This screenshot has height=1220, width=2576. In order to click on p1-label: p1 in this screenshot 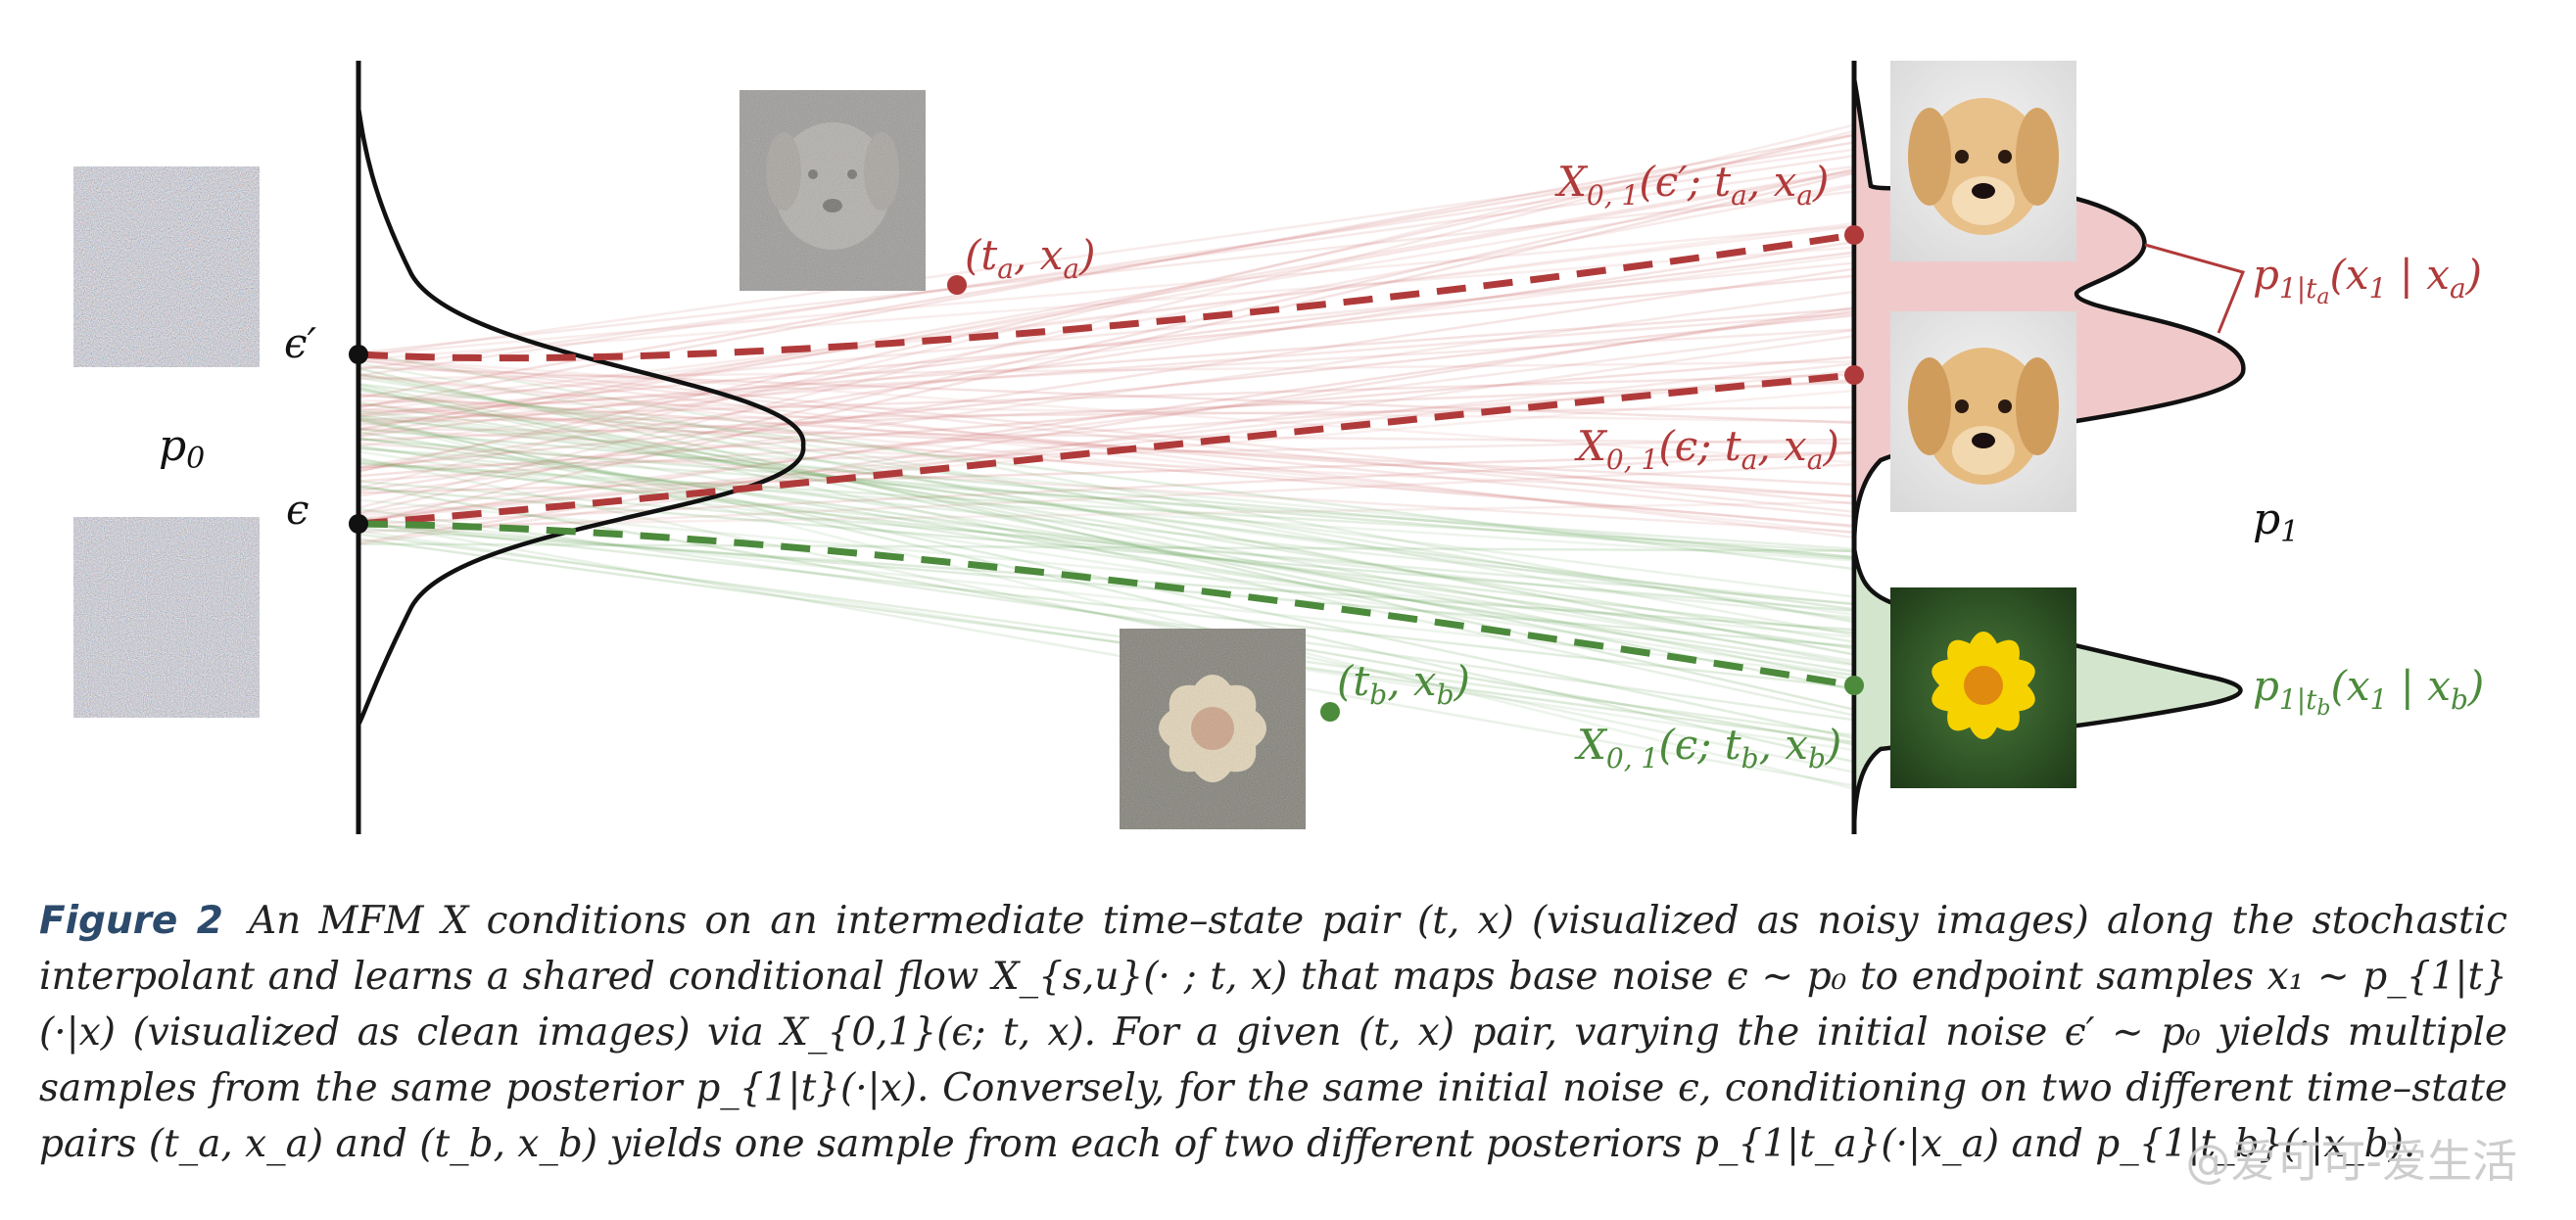, I will do `click(2276, 521)`.